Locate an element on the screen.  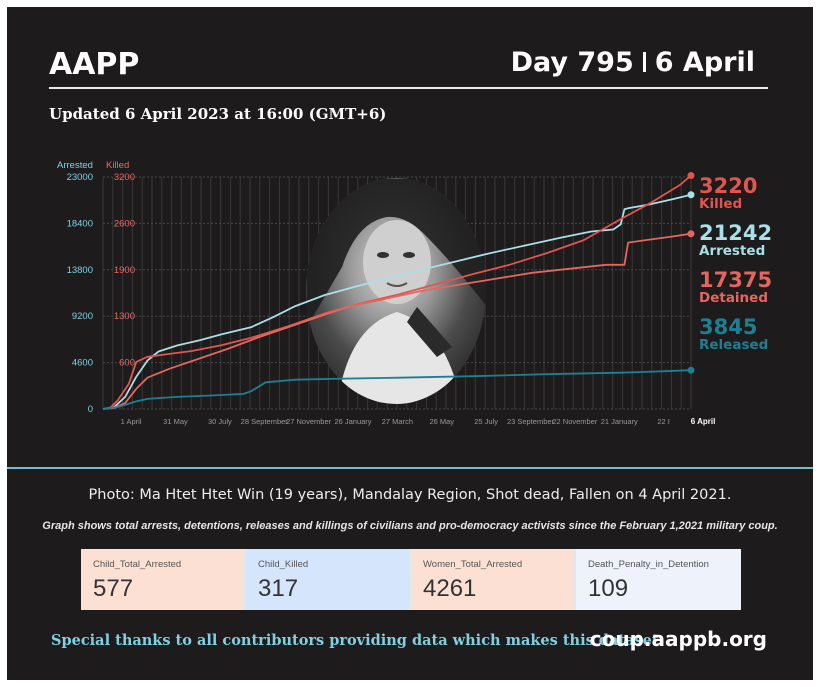
x-tick-label: 21 January is located at coordinates (619, 421).